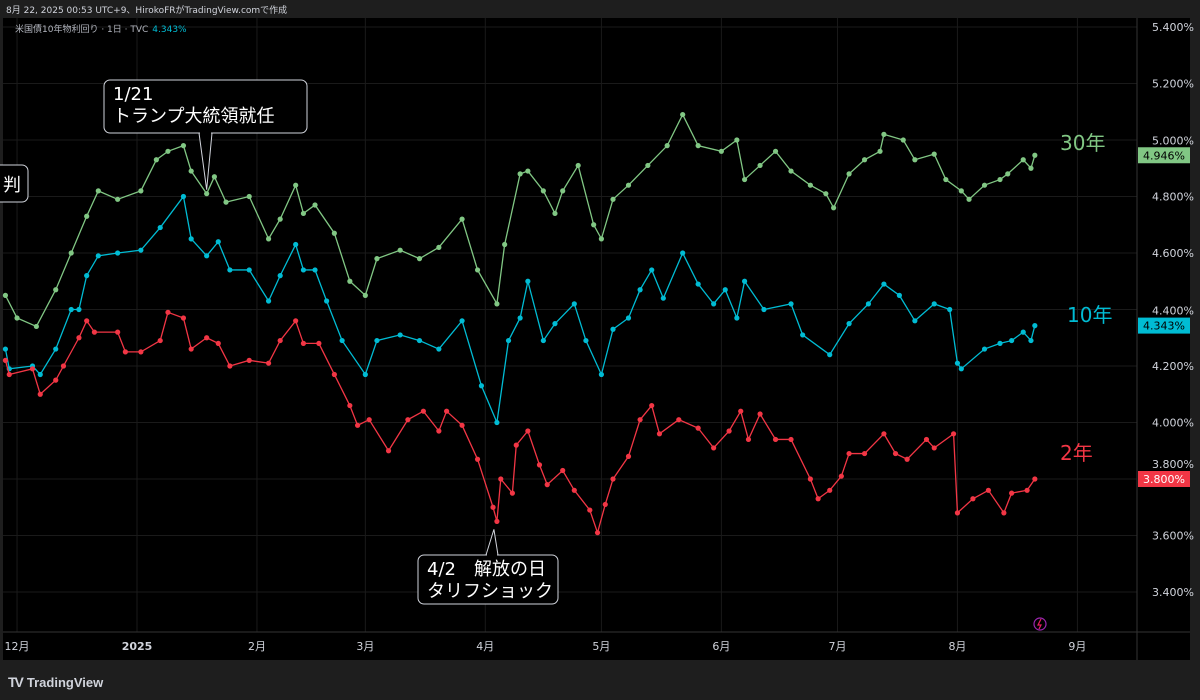 The image size is (1200, 700). I want to click on callout-text: 4/2 解放の日, so click(486, 569).